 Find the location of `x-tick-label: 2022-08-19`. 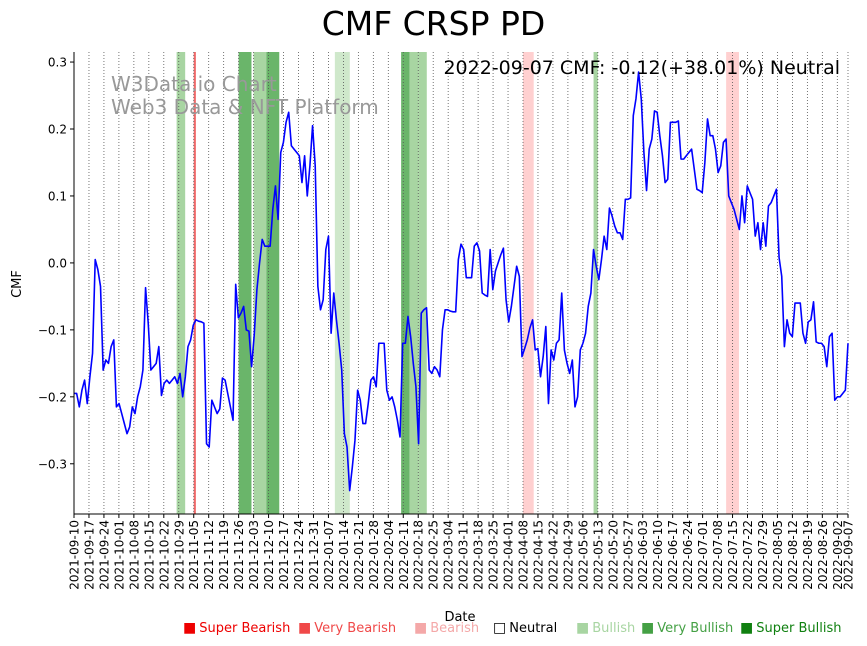

x-tick-label: 2022-08-19 is located at coordinates (808, 555).